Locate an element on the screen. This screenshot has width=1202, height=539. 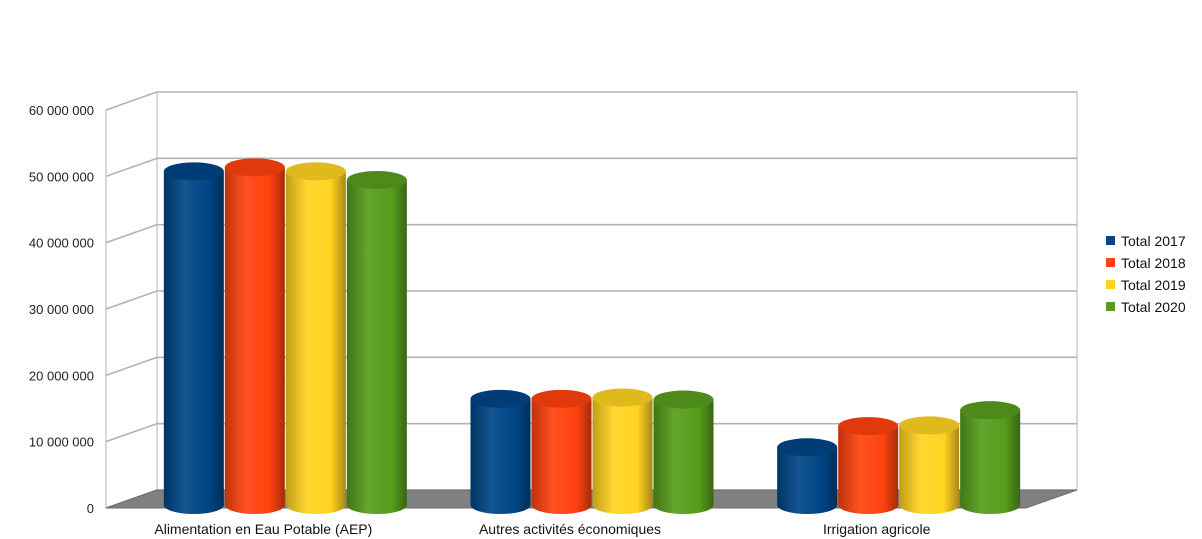
legend-label: Total 2020 is located at coordinates (1153, 307).